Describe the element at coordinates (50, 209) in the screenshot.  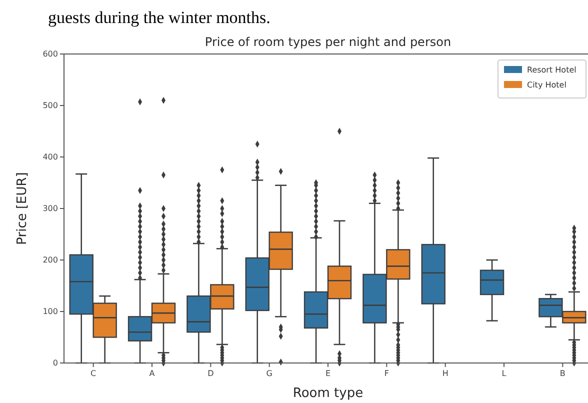
I see `y-tick-label: 300` at that location.